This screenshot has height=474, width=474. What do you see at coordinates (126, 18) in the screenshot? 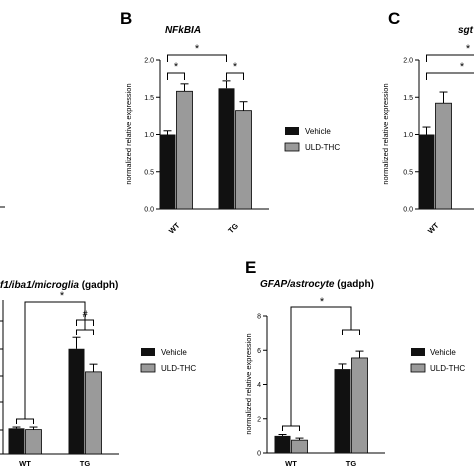
I see `panel-b-letter: B` at bounding box center [126, 18].